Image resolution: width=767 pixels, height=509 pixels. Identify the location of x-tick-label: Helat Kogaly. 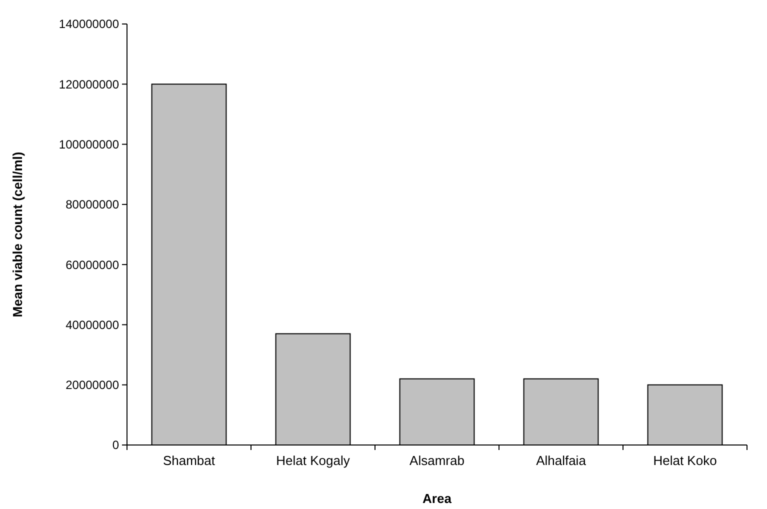
(313, 460).